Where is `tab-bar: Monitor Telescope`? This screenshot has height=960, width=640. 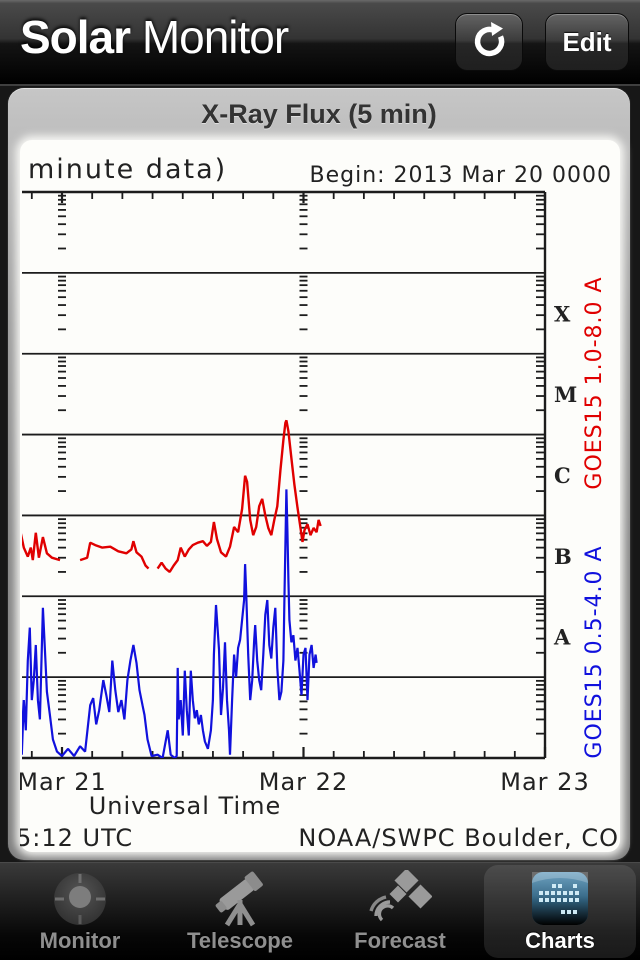 tab-bar: Monitor Telescope is located at coordinates (320, 911).